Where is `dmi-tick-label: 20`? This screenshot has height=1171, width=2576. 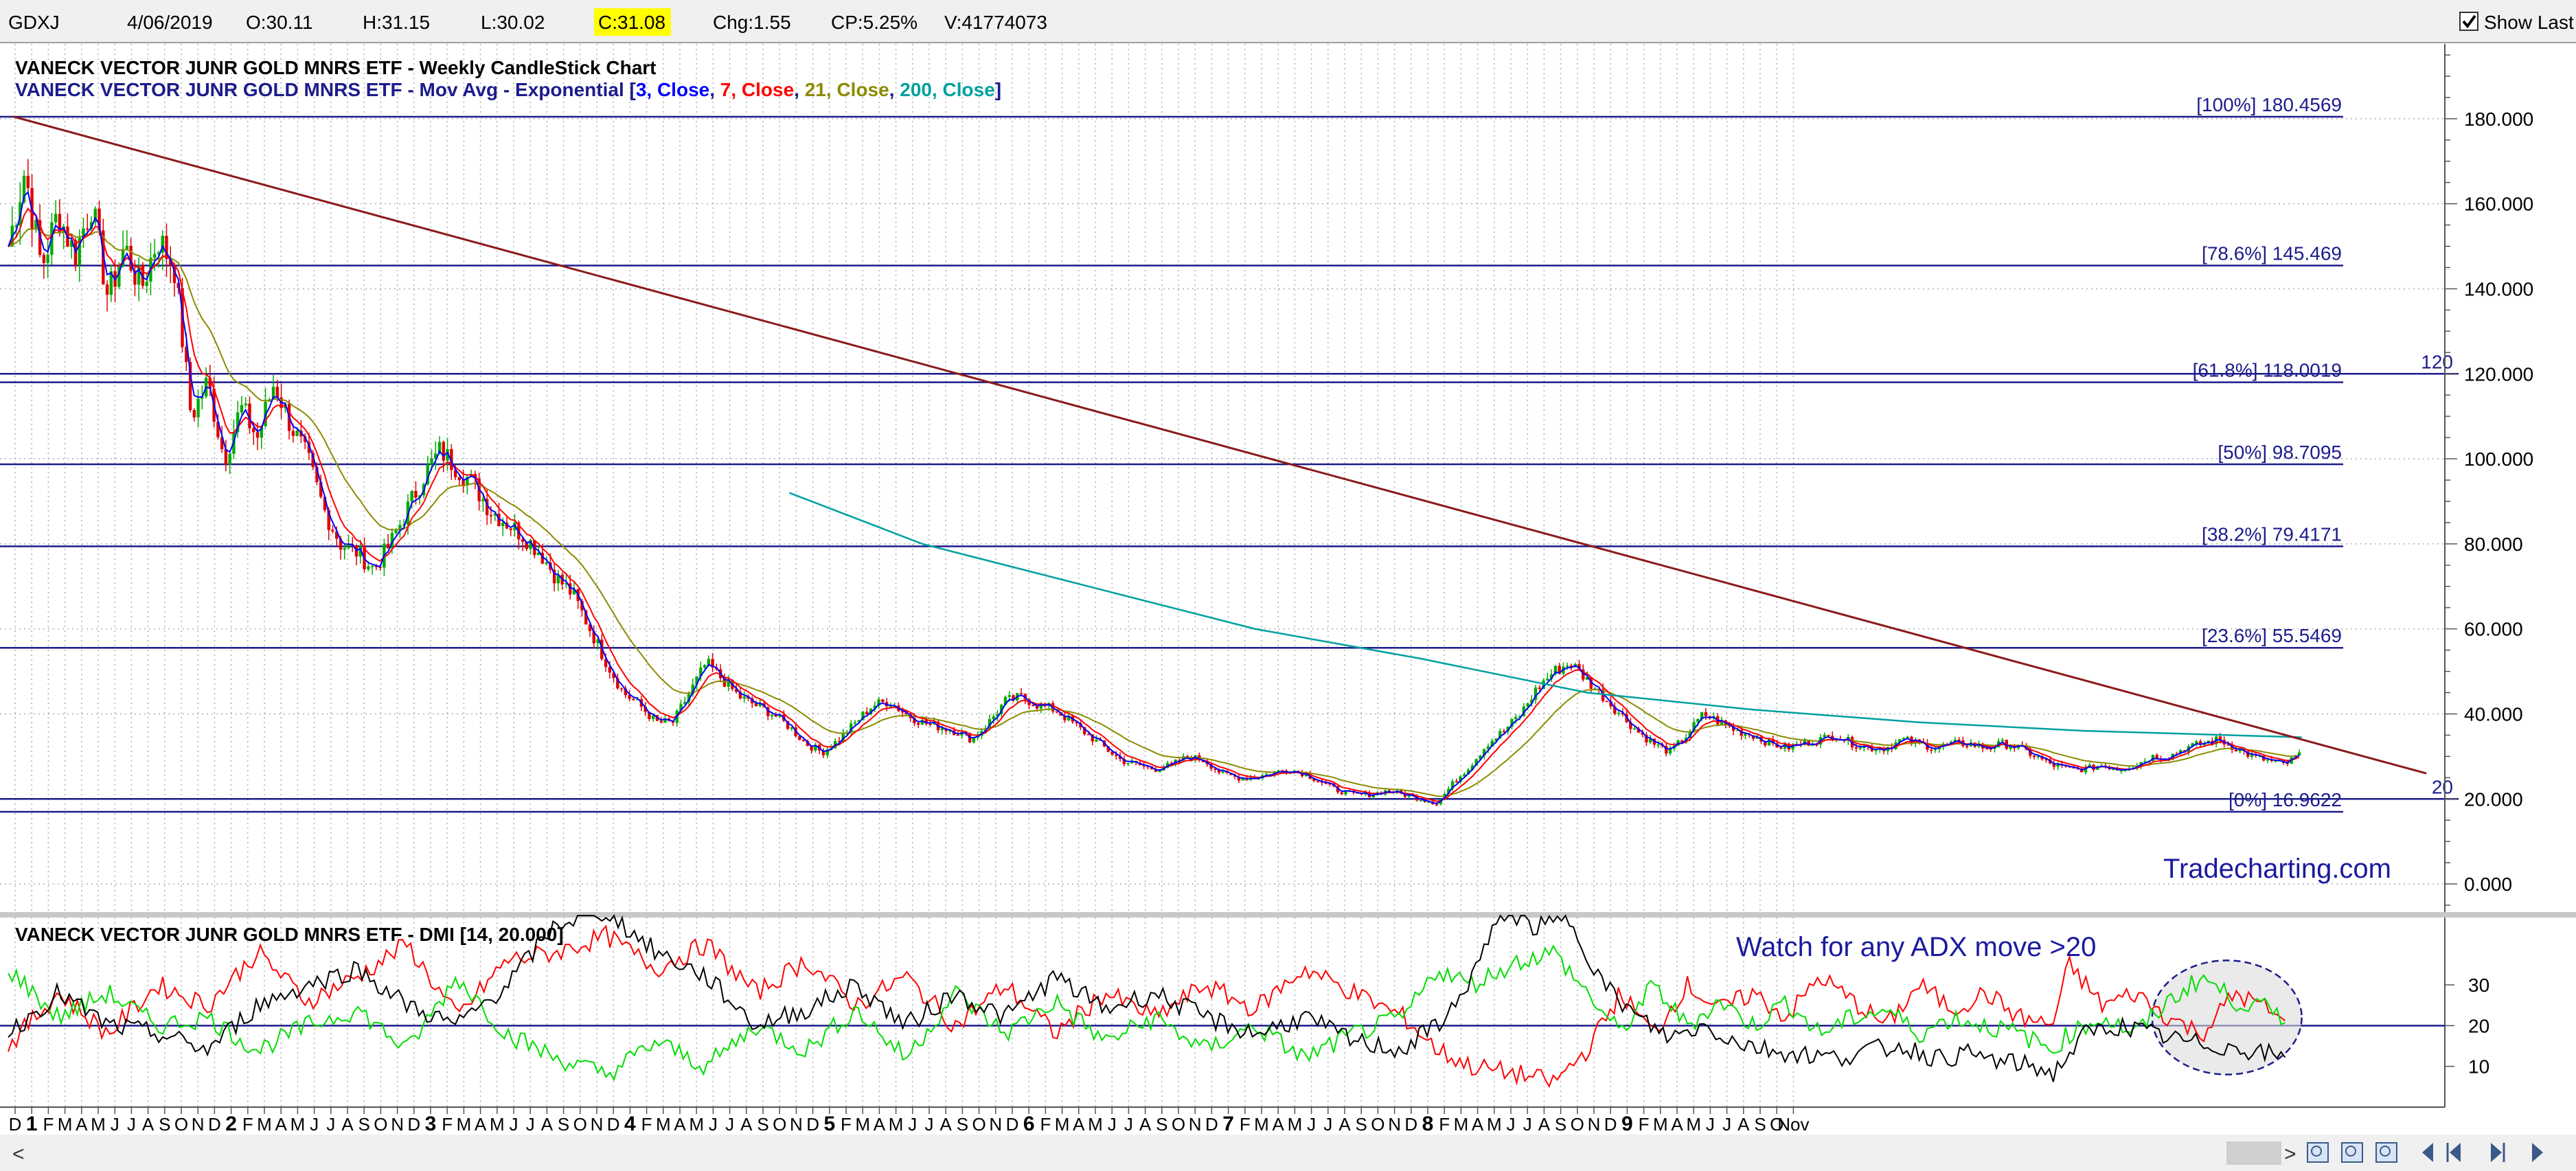 dmi-tick-label: 20 is located at coordinates (2478, 1025).